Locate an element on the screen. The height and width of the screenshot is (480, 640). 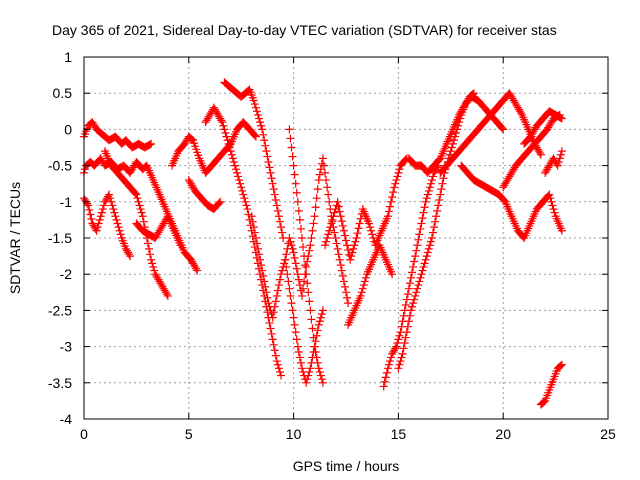
y-tick-label: -2 is located at coordinates (66, 274).